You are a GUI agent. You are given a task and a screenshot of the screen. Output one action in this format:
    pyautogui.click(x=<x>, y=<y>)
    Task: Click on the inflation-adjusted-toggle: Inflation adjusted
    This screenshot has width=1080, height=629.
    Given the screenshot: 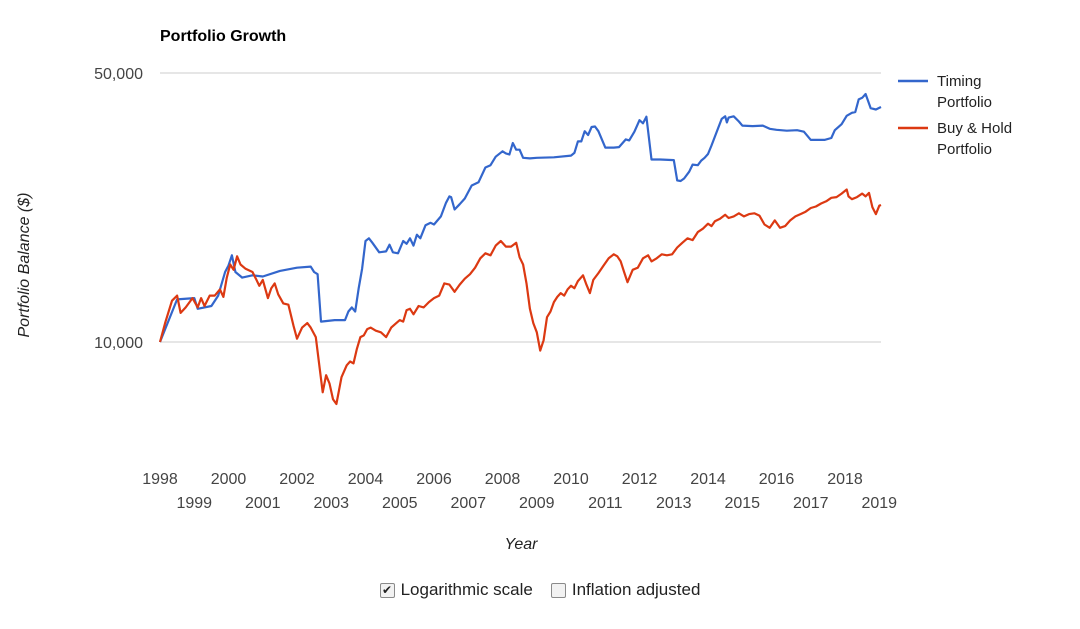 What is the action you would take?
    pyautogui.click(x=625, y=590)
    